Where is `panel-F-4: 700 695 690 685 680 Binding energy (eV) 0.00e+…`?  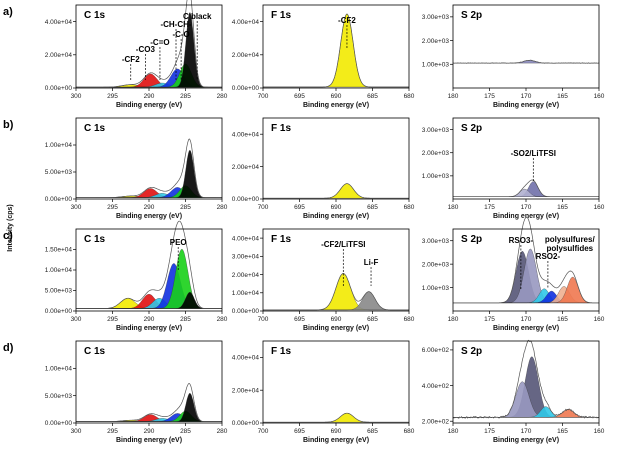
panel-F-4: 700 695 690 685 680 Binding energy (eV) 0.00e+… is located at coordinates (323, 392).